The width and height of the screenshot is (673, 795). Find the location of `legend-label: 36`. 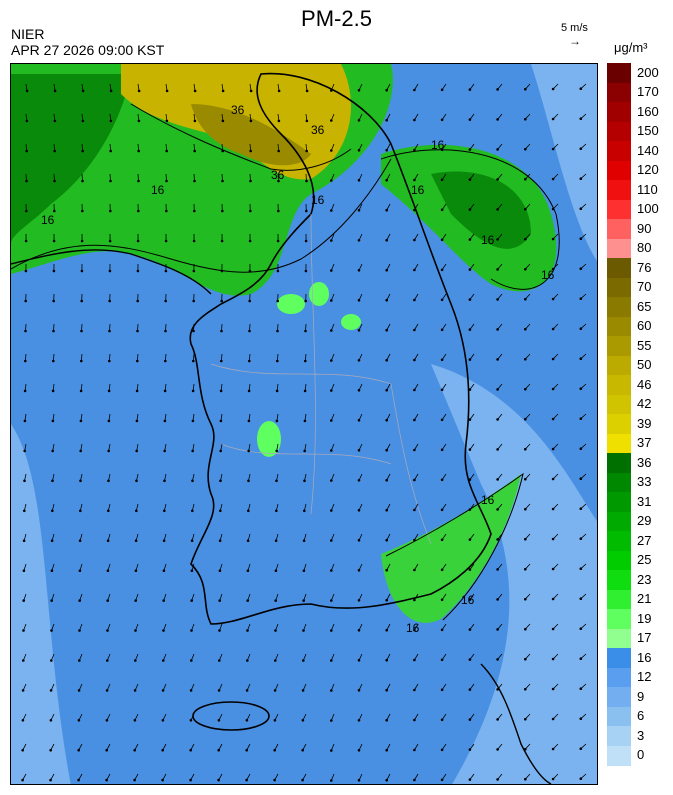

legend-label: 36 is located at coordinates (644, 462).